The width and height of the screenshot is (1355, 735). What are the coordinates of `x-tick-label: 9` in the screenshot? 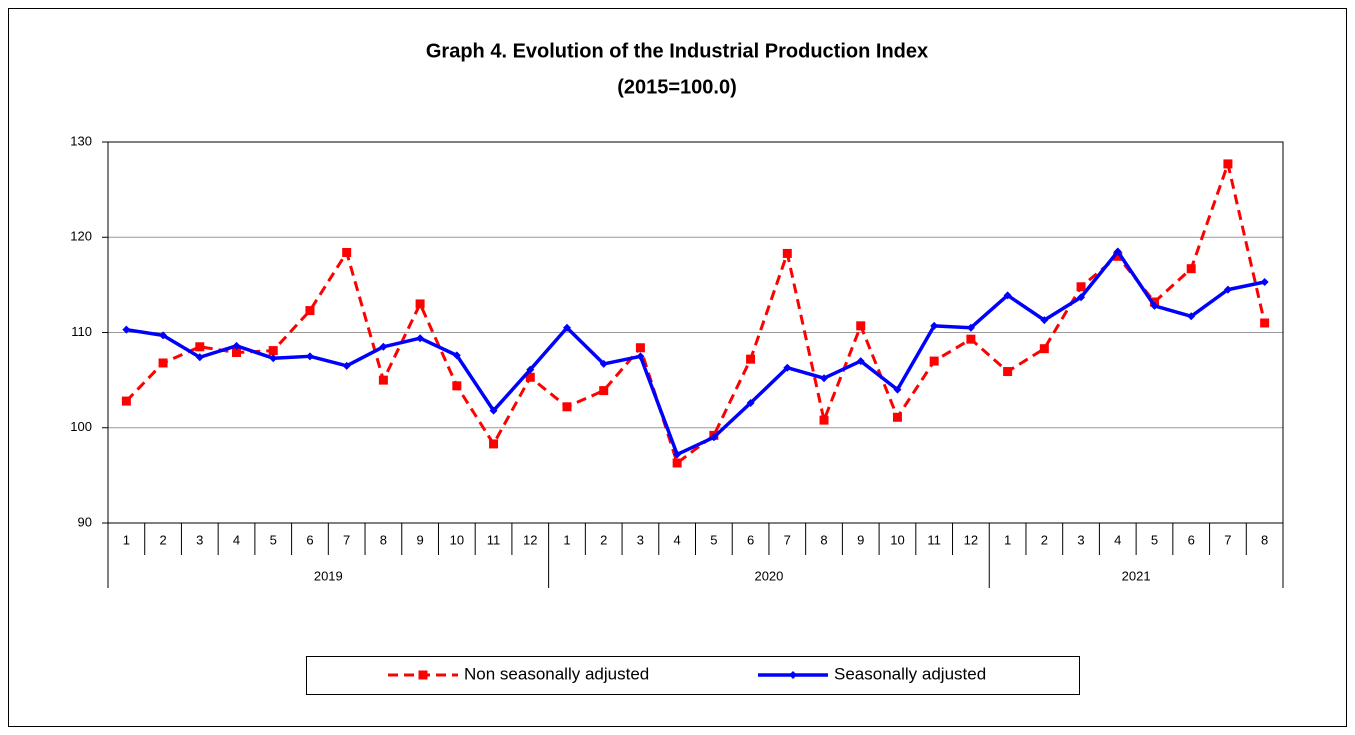 It's located at (860, 539).